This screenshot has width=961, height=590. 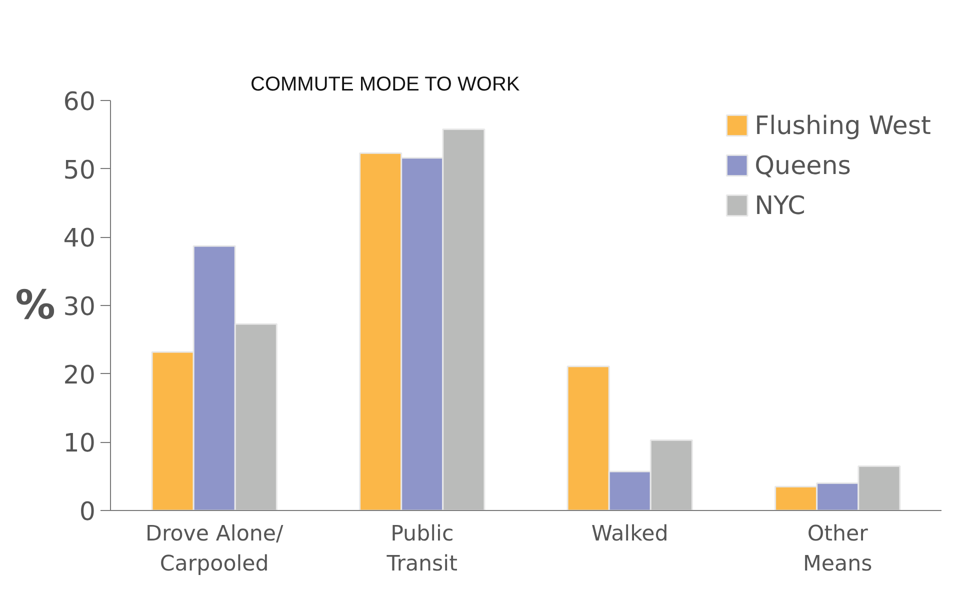 I want to click on y-tick-label: 30, so click(x=79, y=306).